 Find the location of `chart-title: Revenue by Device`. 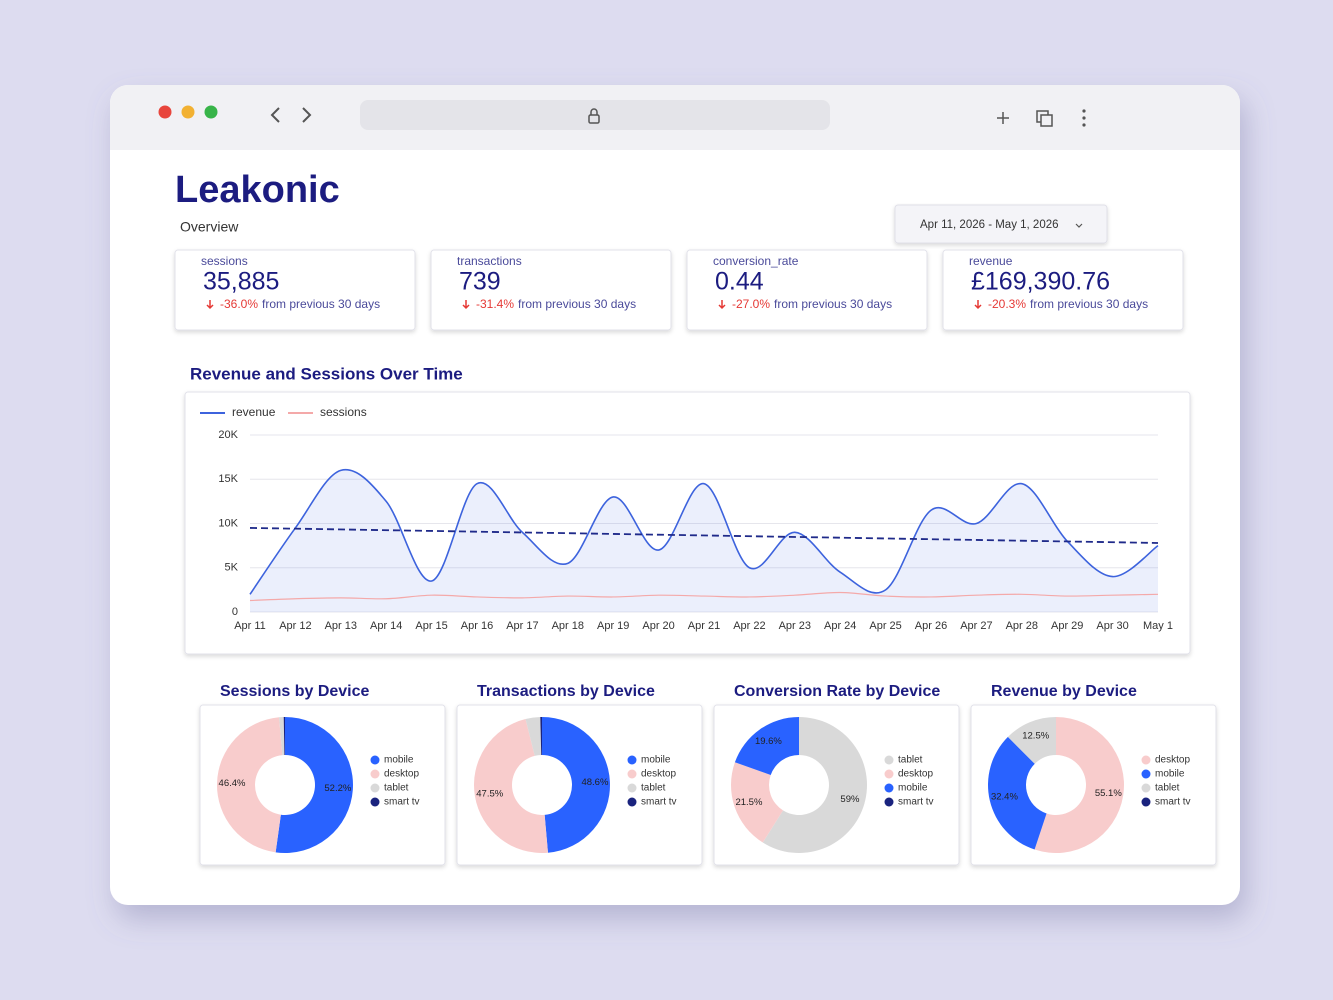

chart-title: Revenue by Device is located at coordinates (1064, 691).